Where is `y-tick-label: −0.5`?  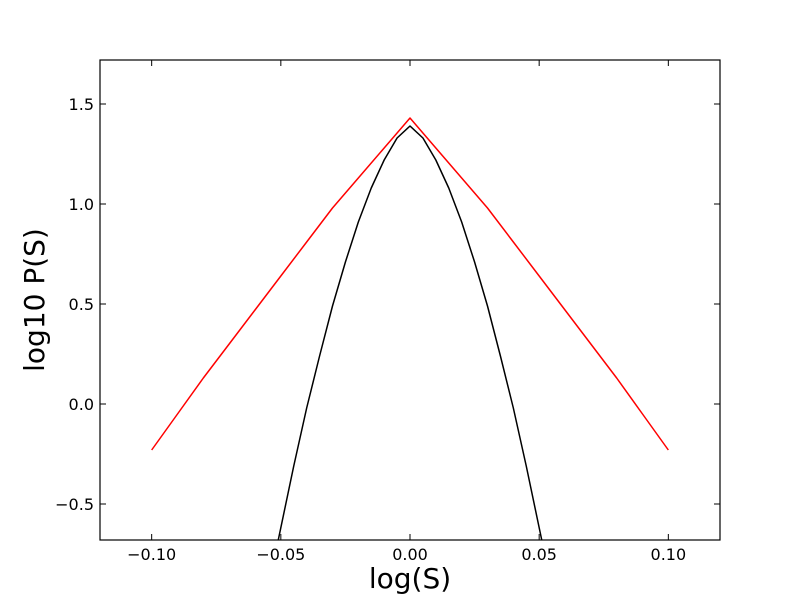 y-tick-label: −0.5 is located at coordinates (74, 504).